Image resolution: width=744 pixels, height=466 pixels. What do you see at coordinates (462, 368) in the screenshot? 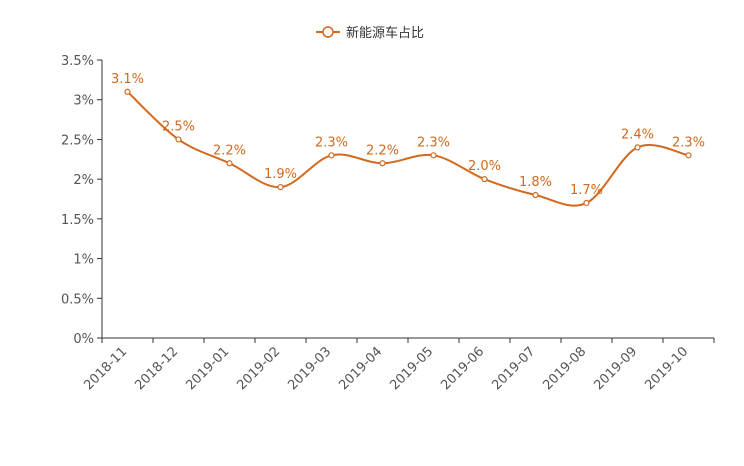
I see `x-tick-label: 2019-06` at bounding box center [462, 368].